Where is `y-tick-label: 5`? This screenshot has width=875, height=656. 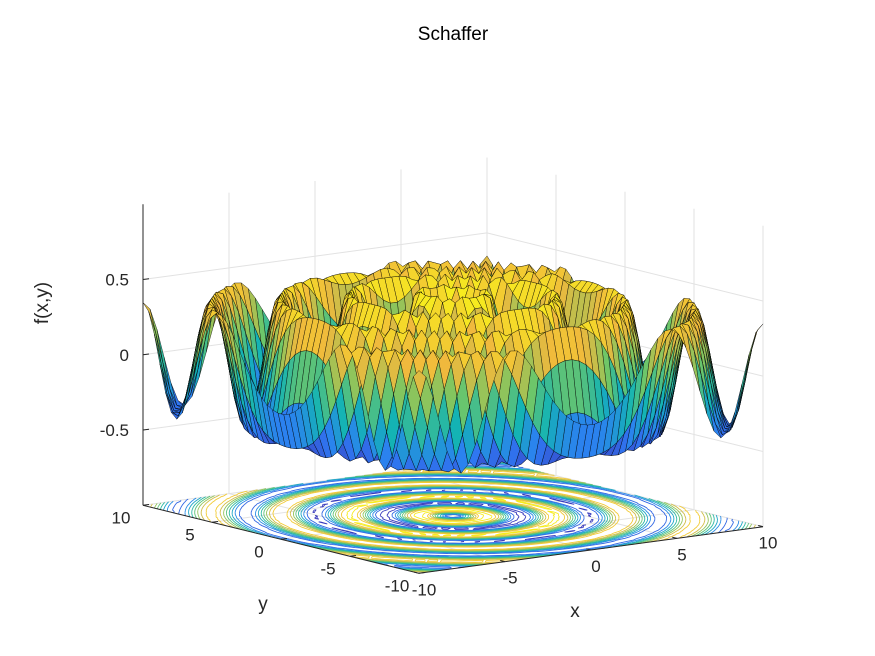 y-tick-label: 5 is located at coordinates (189, 534).